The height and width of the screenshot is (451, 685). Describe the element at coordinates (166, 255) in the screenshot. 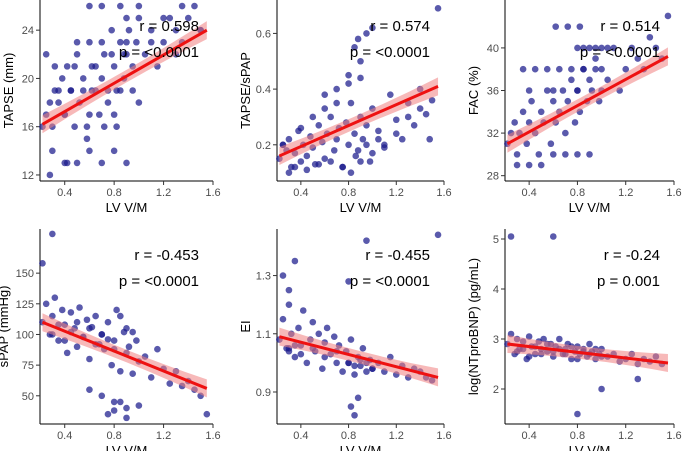

I see `r-value-label: r = -0.453` at that location.